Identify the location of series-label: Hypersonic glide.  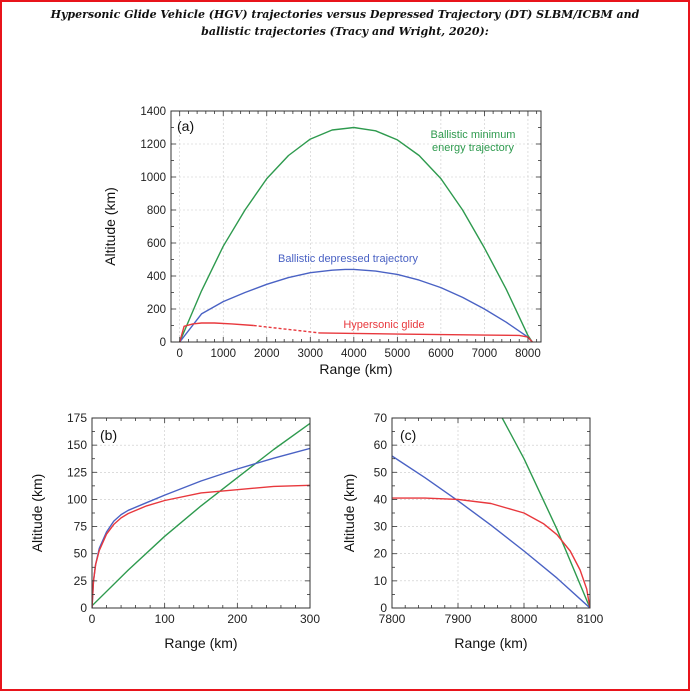
(383, 325).